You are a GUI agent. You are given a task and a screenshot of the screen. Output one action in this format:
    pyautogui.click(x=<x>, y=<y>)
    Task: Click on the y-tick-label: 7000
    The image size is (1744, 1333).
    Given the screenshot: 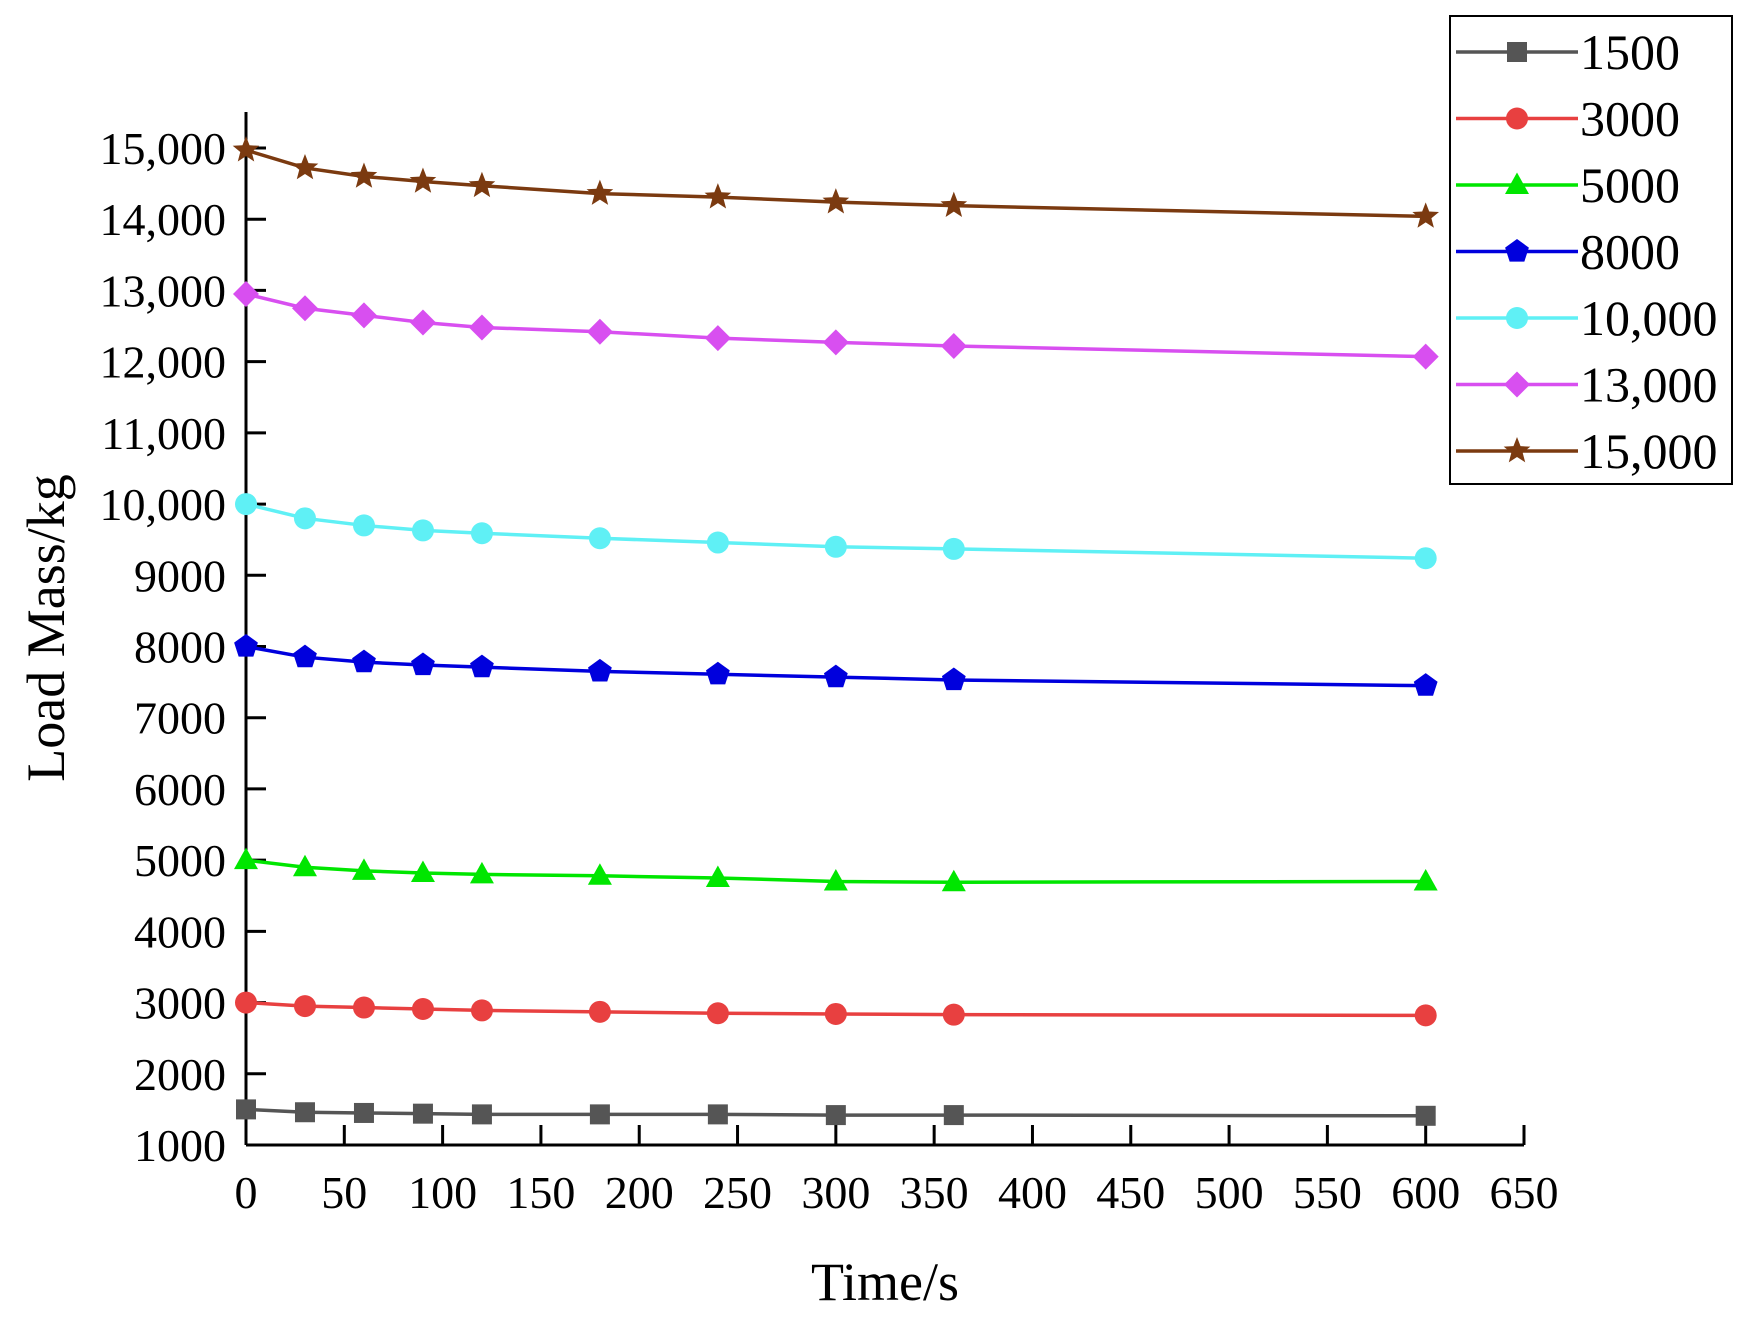 What is the action you would take?
    pyautogui.click(x=180, y=718)
    